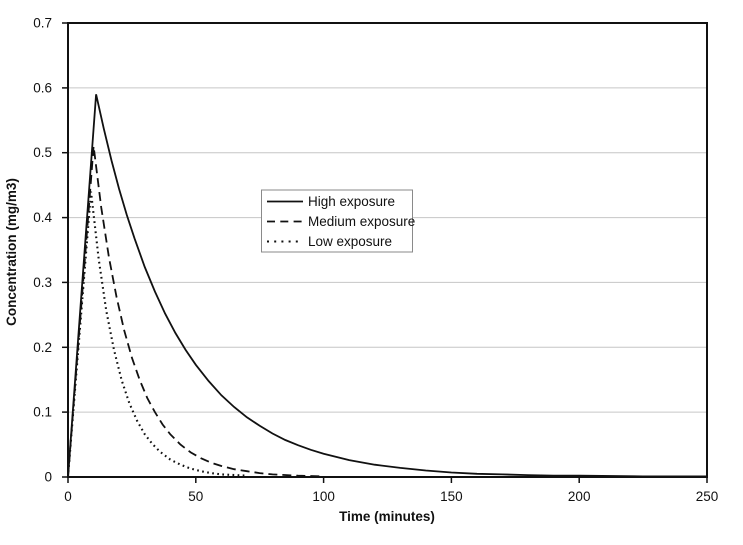 The width and height of the screenshot is (743, 545). I want to click on x-axis-ticks, so click(387, 480).